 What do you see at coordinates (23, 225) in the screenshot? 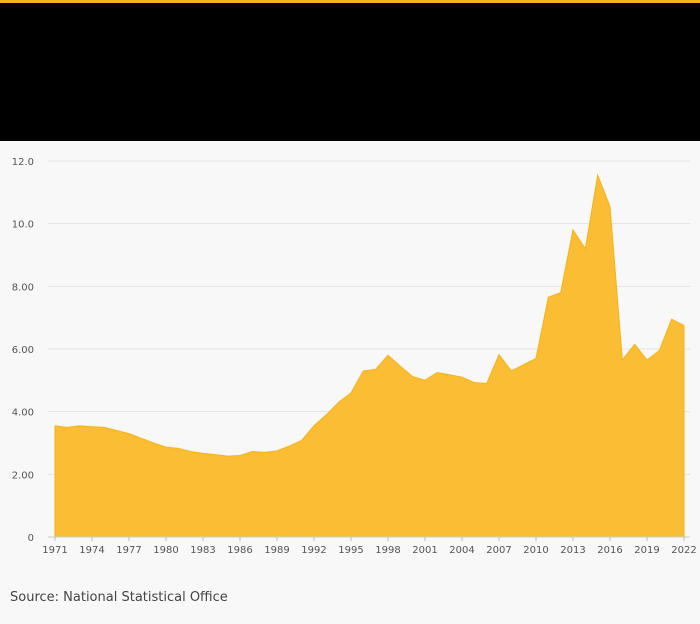
I see `y-tick-label: 10.0` at bounding box center [23, 225].